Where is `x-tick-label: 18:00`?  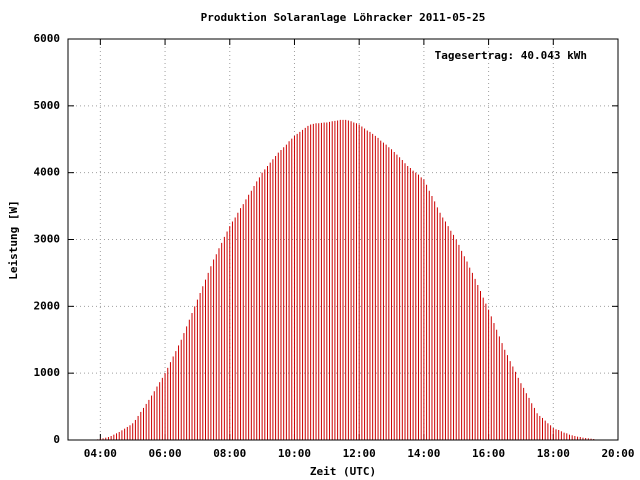 x-tick-label: 18:00 is located at coordinates (553, 453).